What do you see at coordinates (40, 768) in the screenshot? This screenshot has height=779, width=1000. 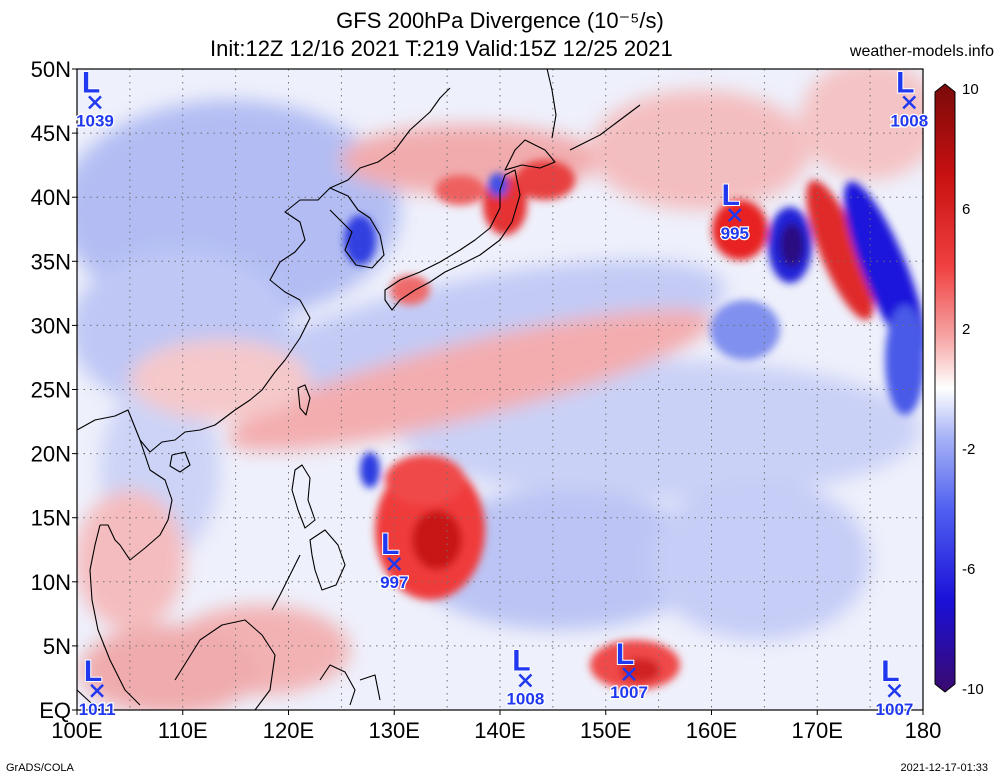 I see `footer-credit: GrADS/COLA` at bounding box center [40, 768].